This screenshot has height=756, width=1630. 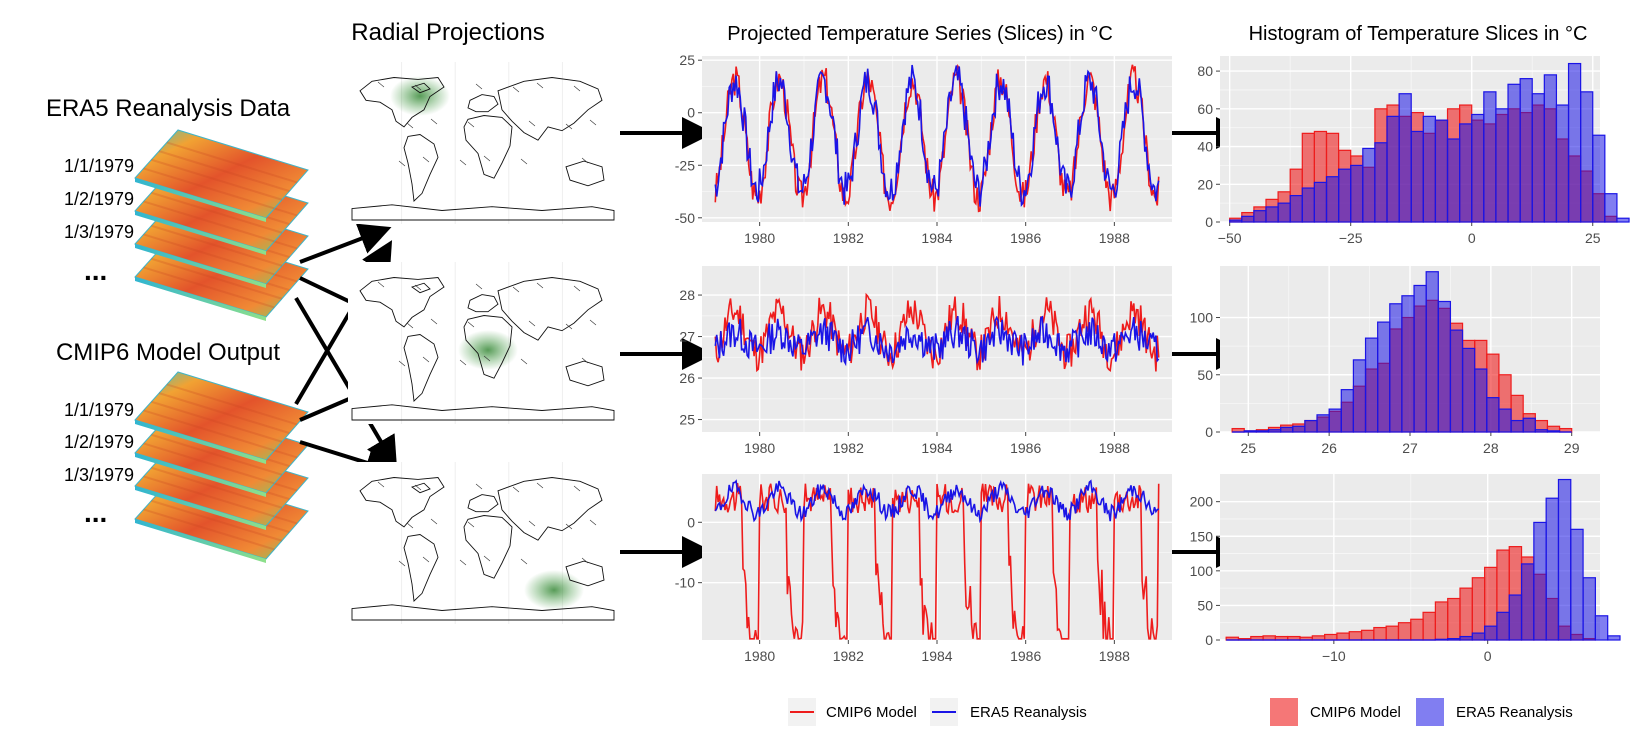 What do you see at coordinates (937, 332) in the screenshot?
I see `chart-2-series-model-line` at bounding box center [937, 332].